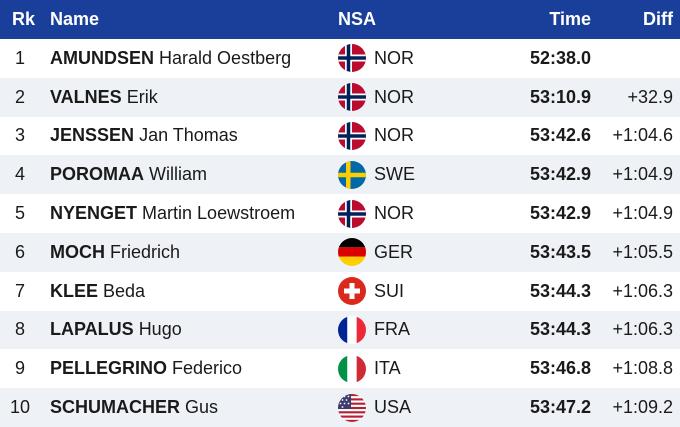 The width and height of the screenshot is (680, 427). I want to click on nsa-code: ITA, so click(387, 368).